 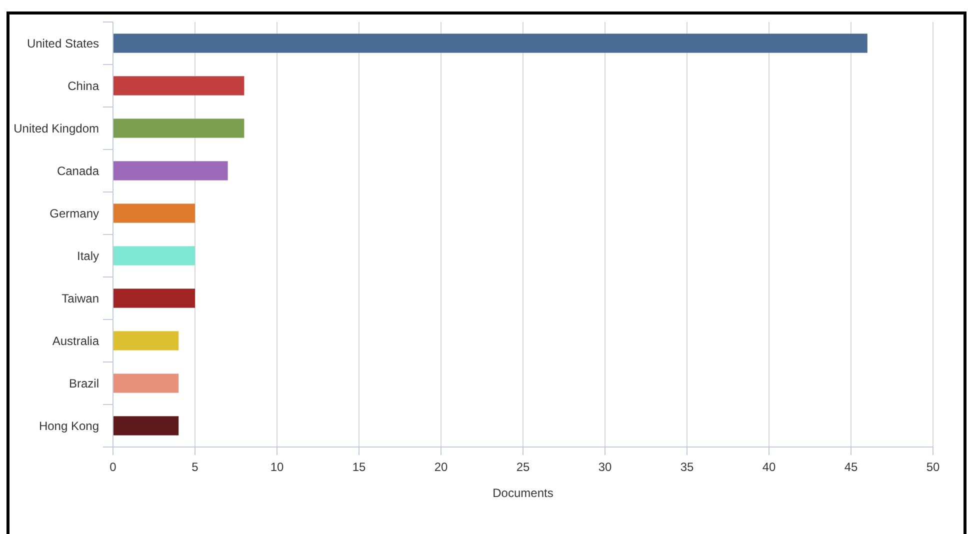 I want to click on x-tick-label: 45, so click(x=851, y=467).